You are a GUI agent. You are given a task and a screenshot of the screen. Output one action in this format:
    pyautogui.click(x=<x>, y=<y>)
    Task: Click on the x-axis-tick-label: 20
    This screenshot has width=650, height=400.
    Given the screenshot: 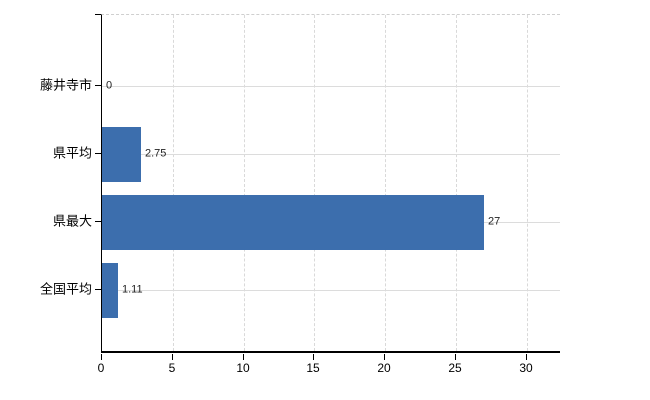 What is the action you would take?
    pyautogui.click(x=384, y=368)
    